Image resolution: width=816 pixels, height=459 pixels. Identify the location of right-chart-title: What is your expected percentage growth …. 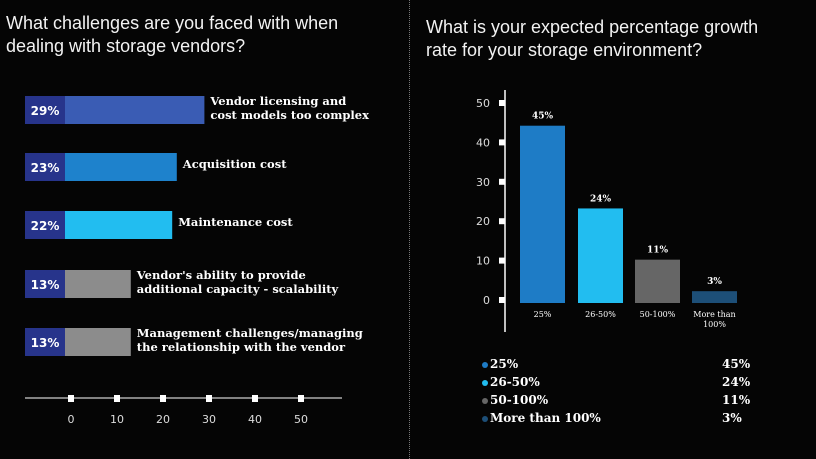
(592, 38).